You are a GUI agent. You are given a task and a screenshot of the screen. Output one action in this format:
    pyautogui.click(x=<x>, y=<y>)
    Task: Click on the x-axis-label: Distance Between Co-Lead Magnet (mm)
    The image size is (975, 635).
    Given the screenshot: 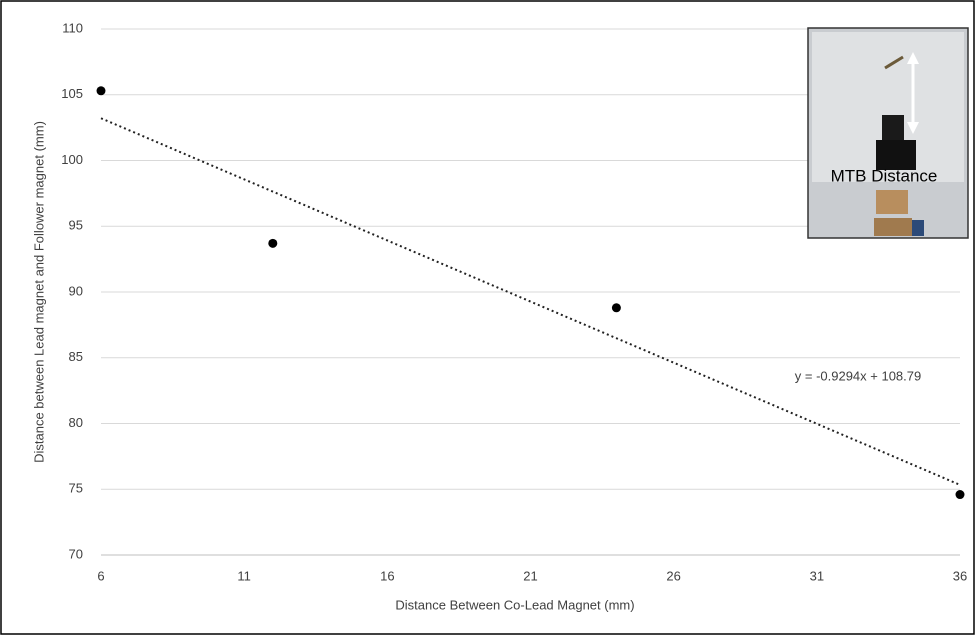 What is the action you would take?
    pyautogui.click(x=514, y=604)
    